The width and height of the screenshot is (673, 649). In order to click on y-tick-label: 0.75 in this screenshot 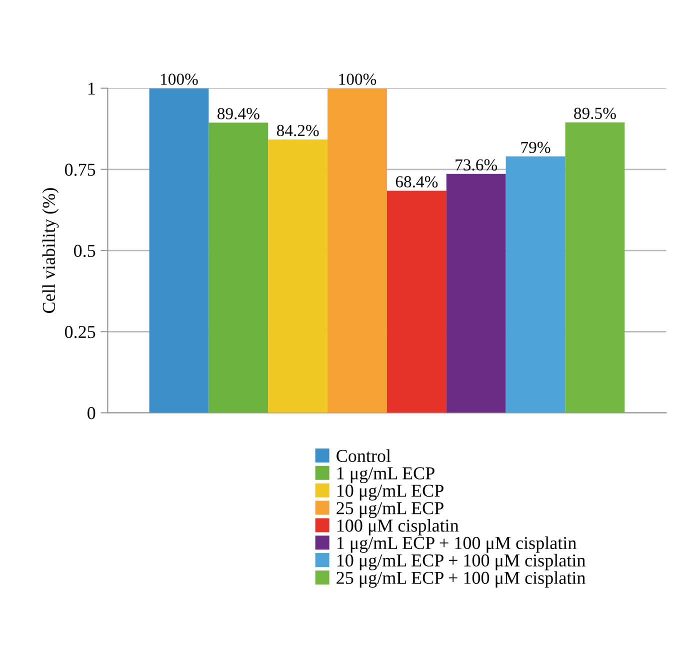, I will do `click(80, 170)`.